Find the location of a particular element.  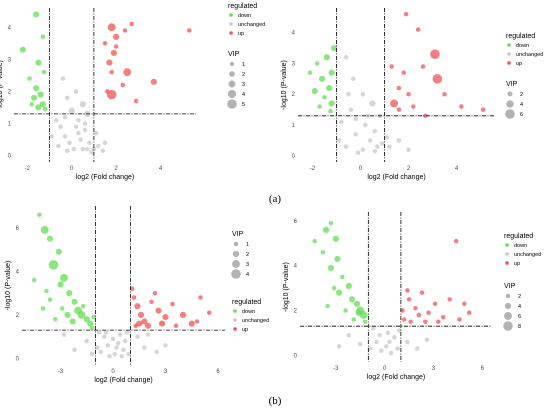

legend-vip-label: 2 is located at coordinates (247, 255).